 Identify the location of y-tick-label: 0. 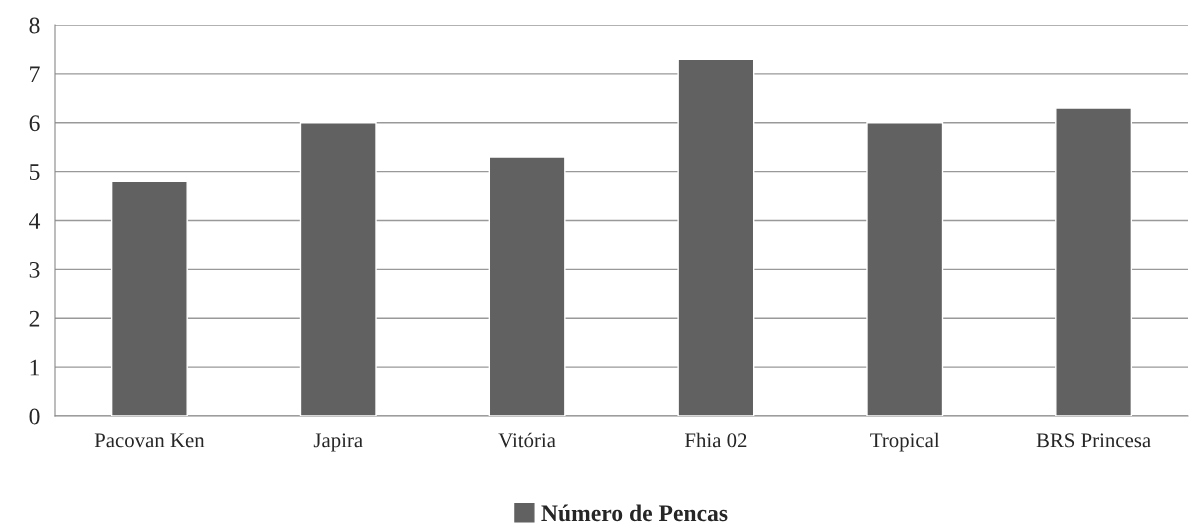
(34, 416).